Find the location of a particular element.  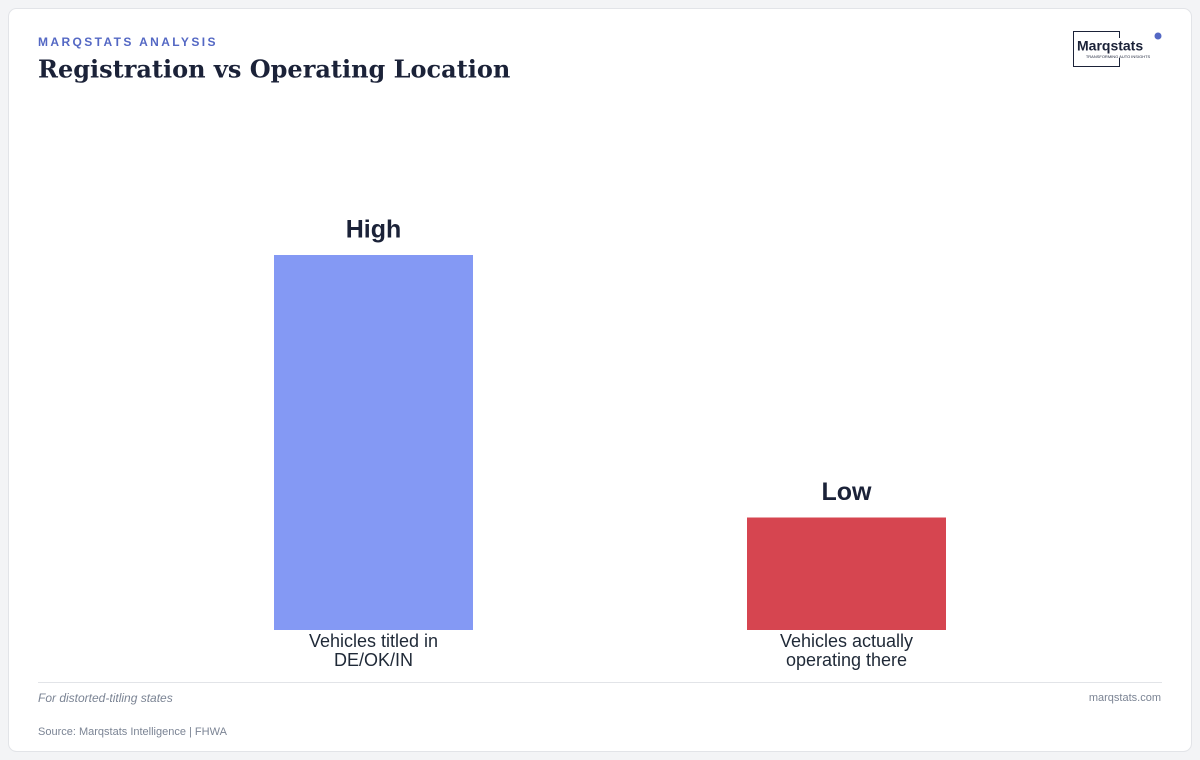

site: marqstats.com is located at coordinates (1125, 698).